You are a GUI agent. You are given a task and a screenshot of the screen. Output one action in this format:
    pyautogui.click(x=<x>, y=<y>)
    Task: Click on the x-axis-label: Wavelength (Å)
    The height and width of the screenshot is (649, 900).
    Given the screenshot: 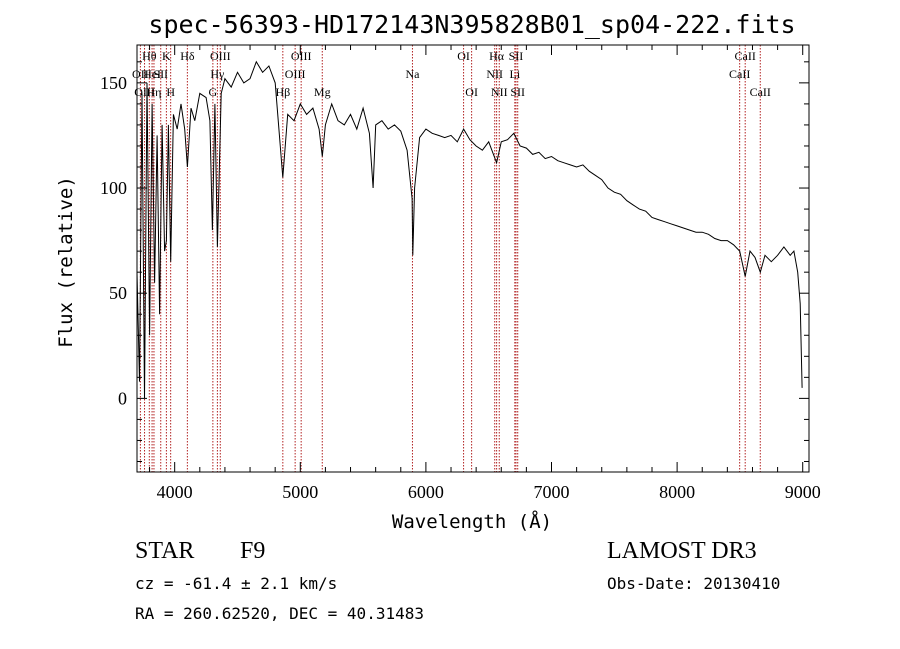 What is the action you would take?
    pyautogui.click(x=472, y=521)
    